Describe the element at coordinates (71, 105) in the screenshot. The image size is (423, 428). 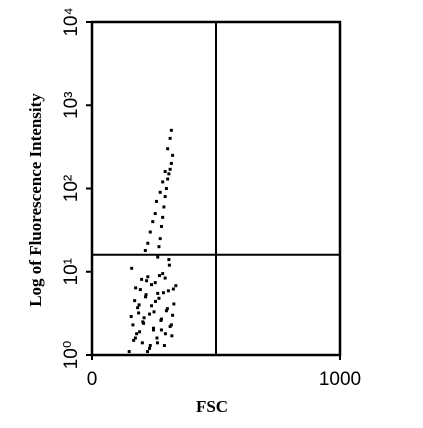
I see `y-tick-label: 10³` at that location.